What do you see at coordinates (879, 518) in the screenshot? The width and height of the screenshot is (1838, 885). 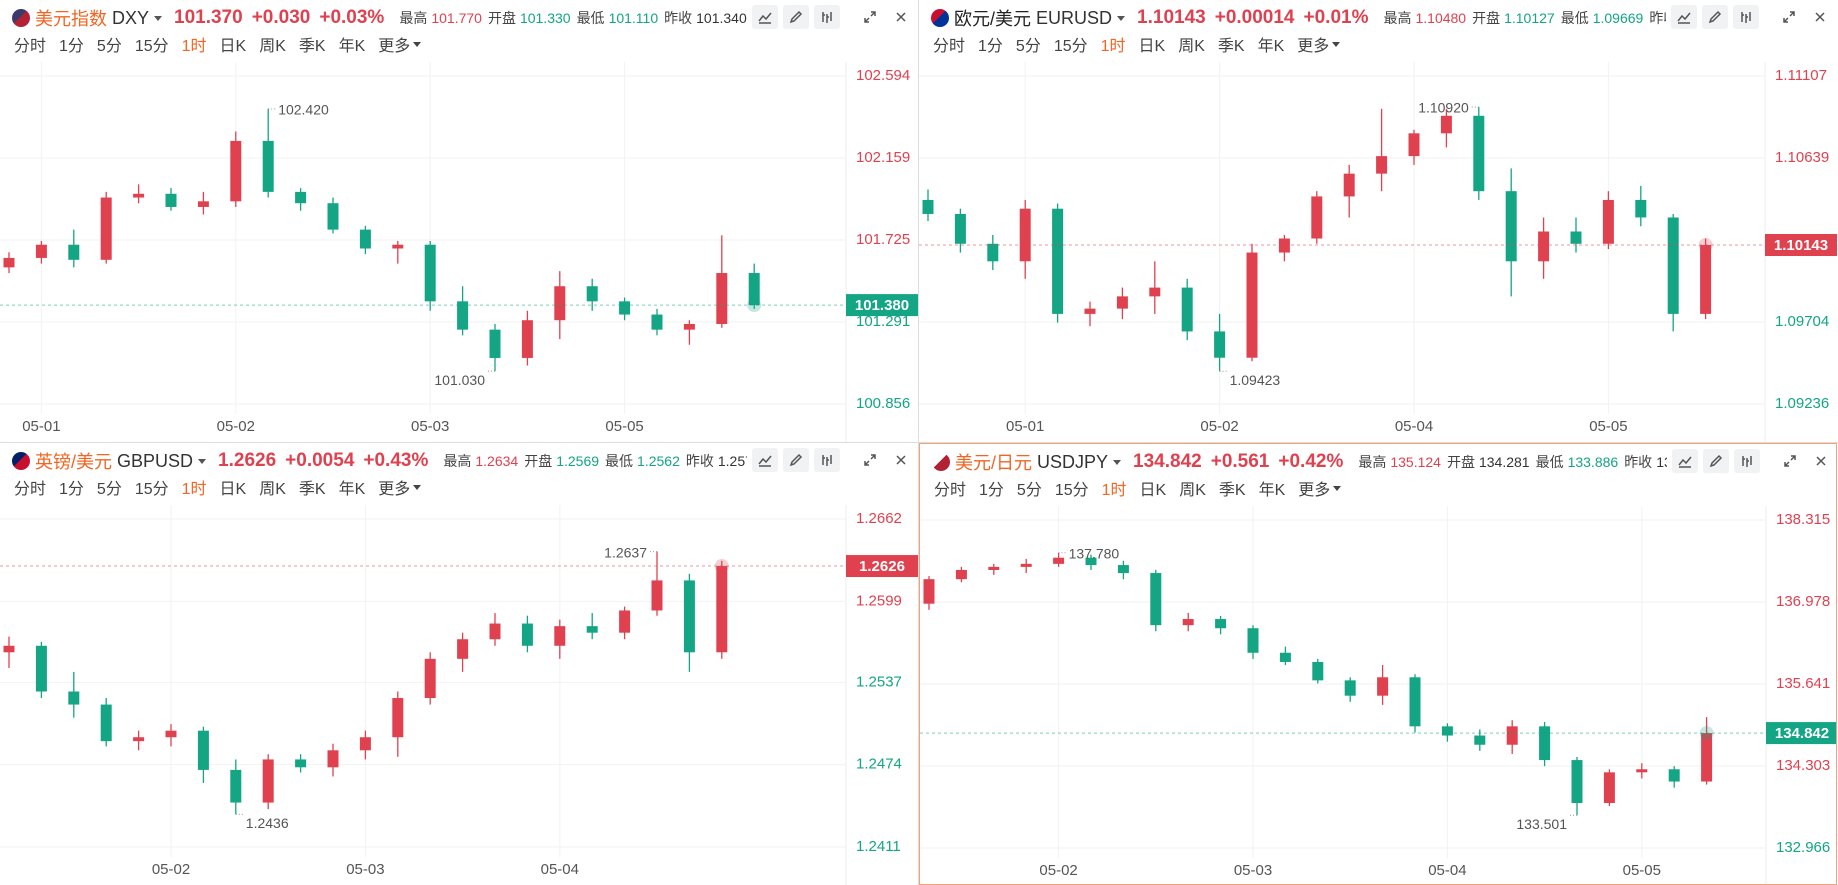 I see `y-tick-label: 1.2662` at bounding box center [879, 518].